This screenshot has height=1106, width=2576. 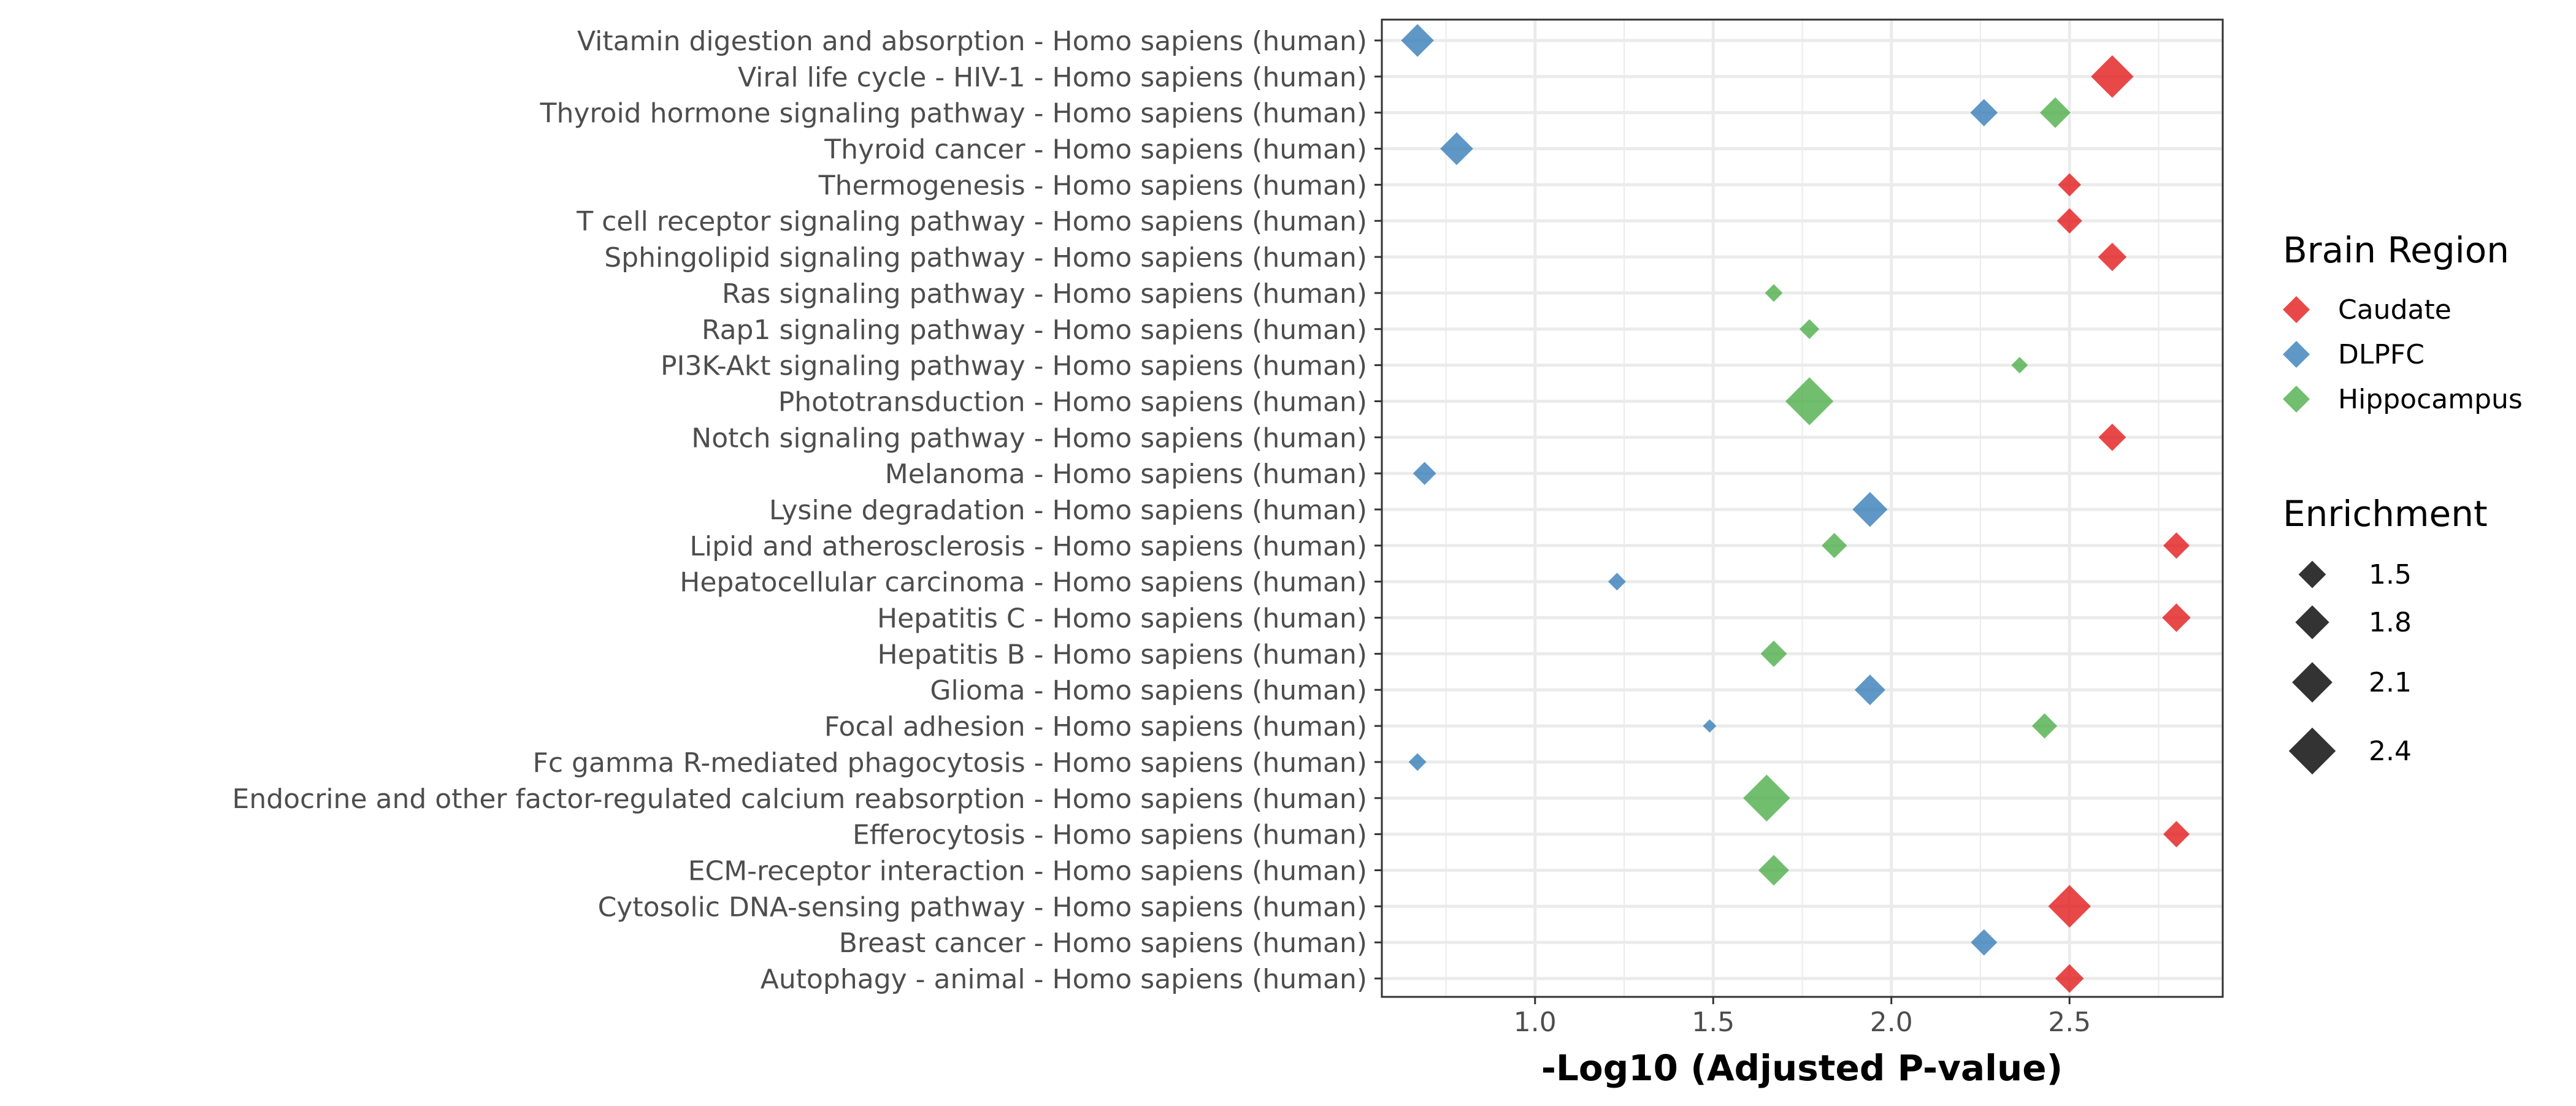 I want to click on point-dlpfc-glioma, so click(x=1869, y=690).